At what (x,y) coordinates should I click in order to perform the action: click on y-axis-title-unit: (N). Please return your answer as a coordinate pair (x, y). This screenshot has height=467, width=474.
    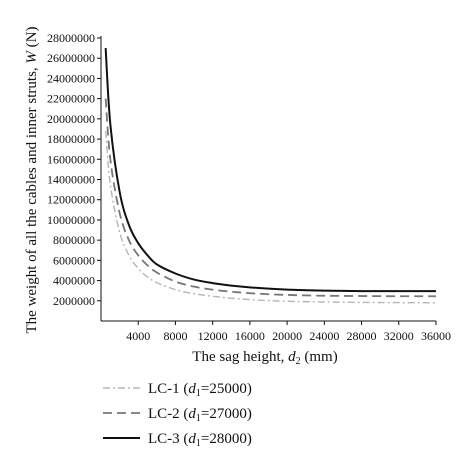
    Looking at the image, I should click on (32, 39).